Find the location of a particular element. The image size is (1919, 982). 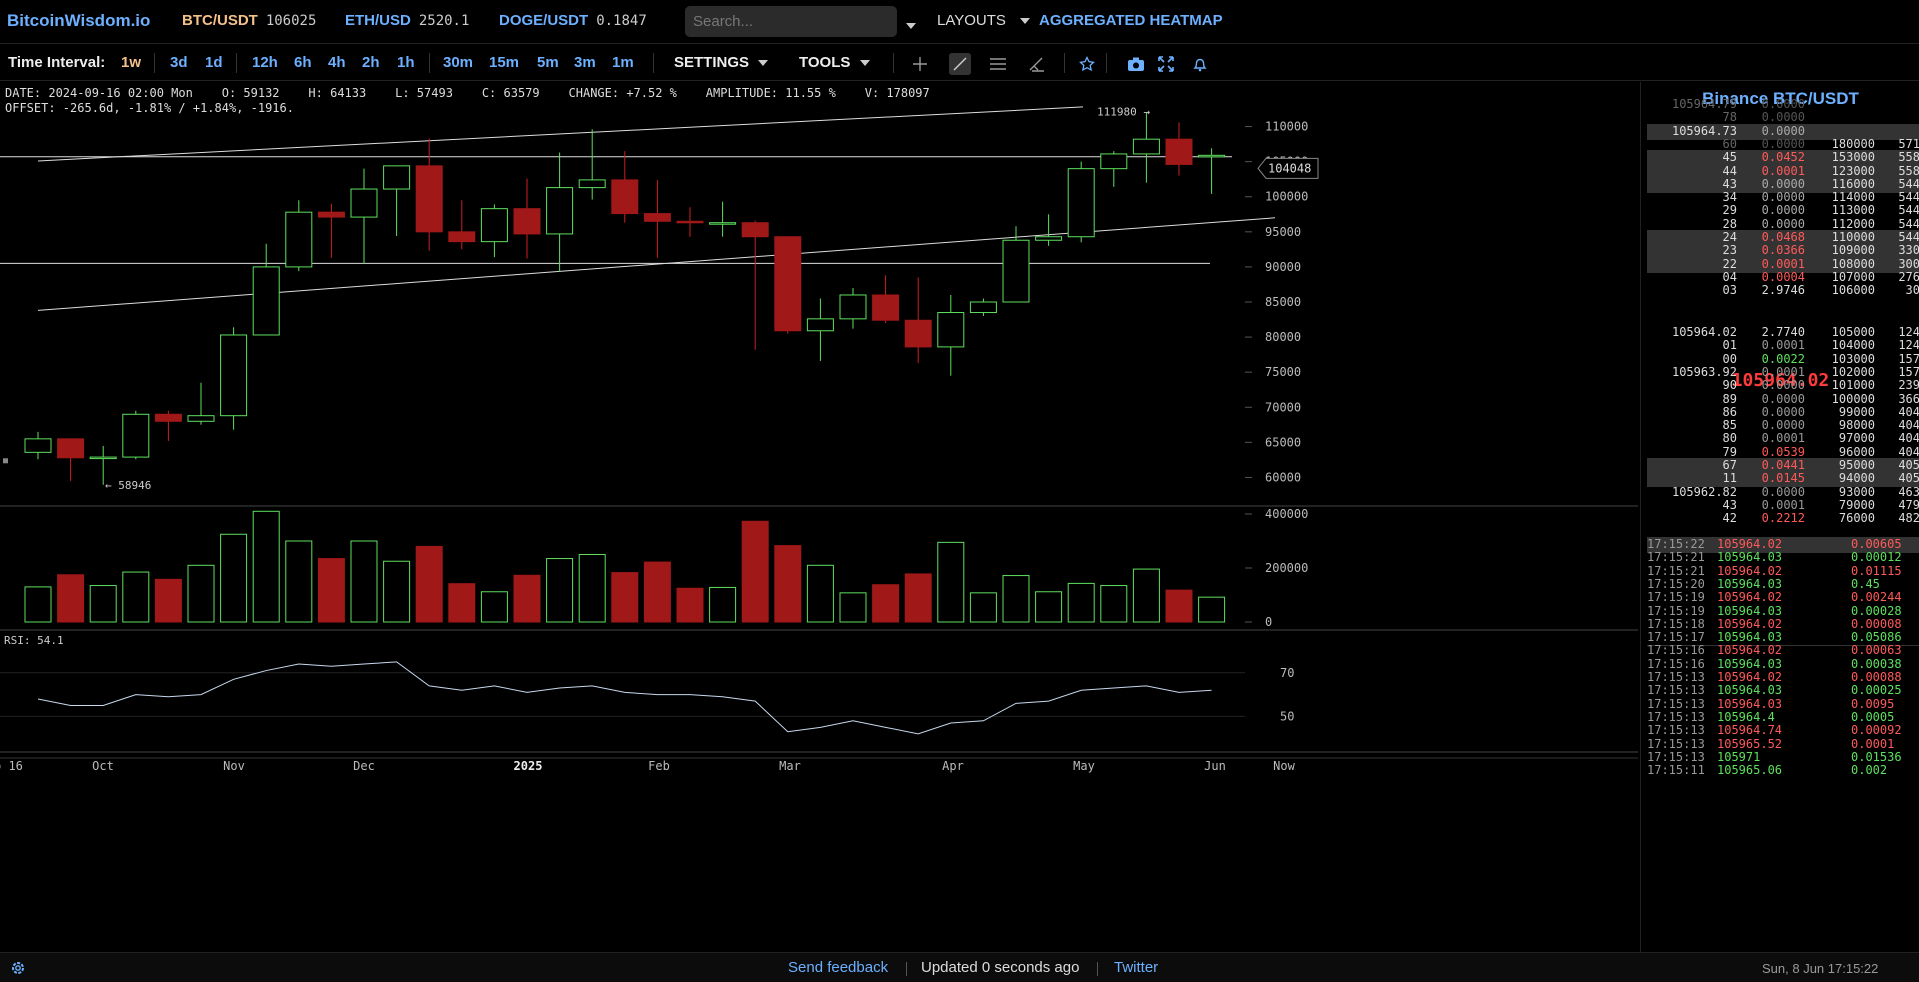

row-price: 03 is located at coordinates (1729, 290).